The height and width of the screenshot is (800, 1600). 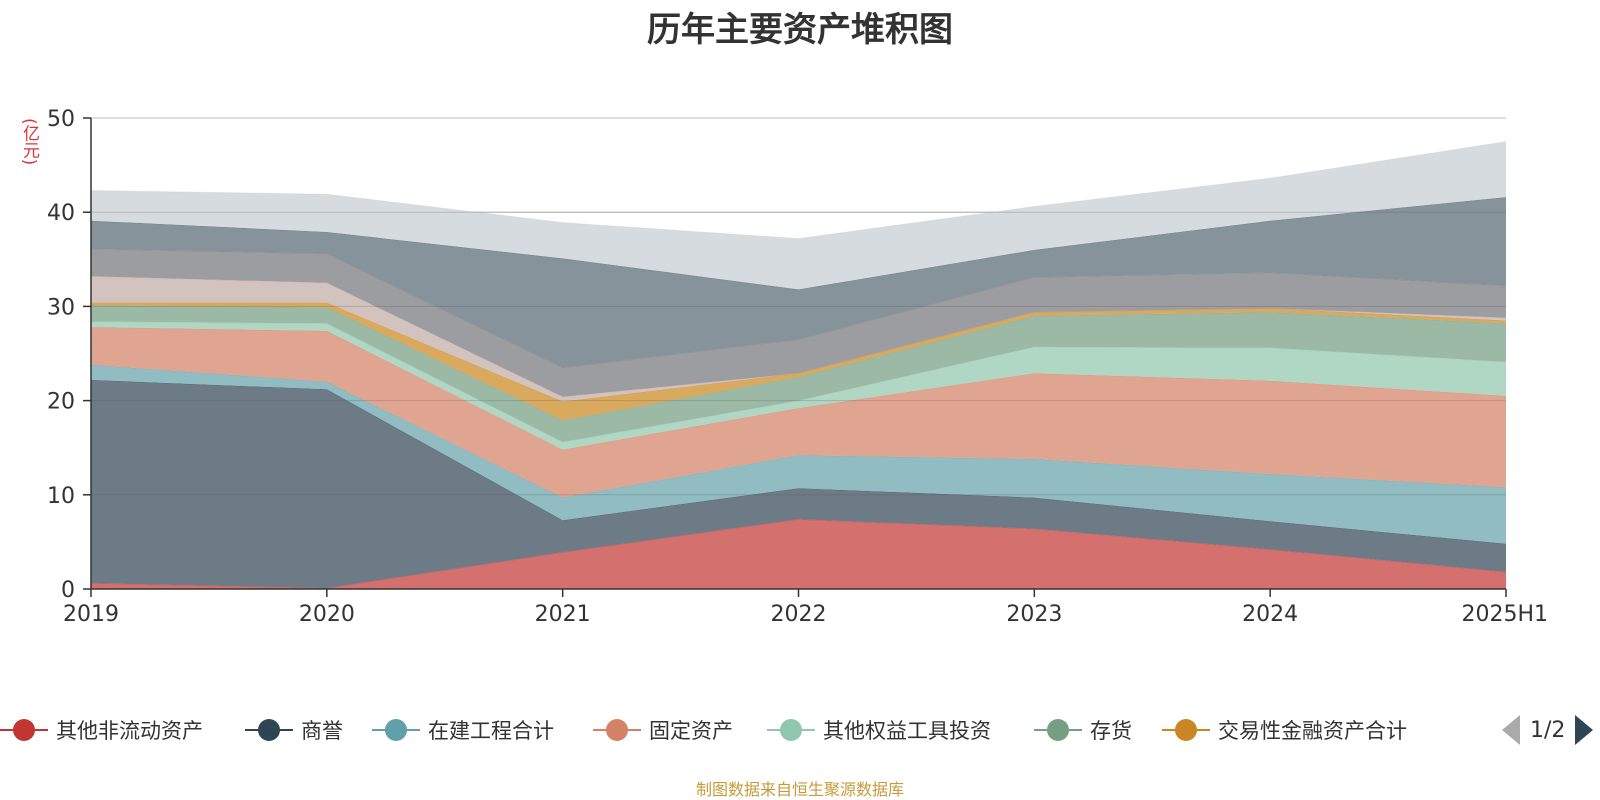 I want to click on legend-page-indicator: 1/2, so click(x=1548, y=730).